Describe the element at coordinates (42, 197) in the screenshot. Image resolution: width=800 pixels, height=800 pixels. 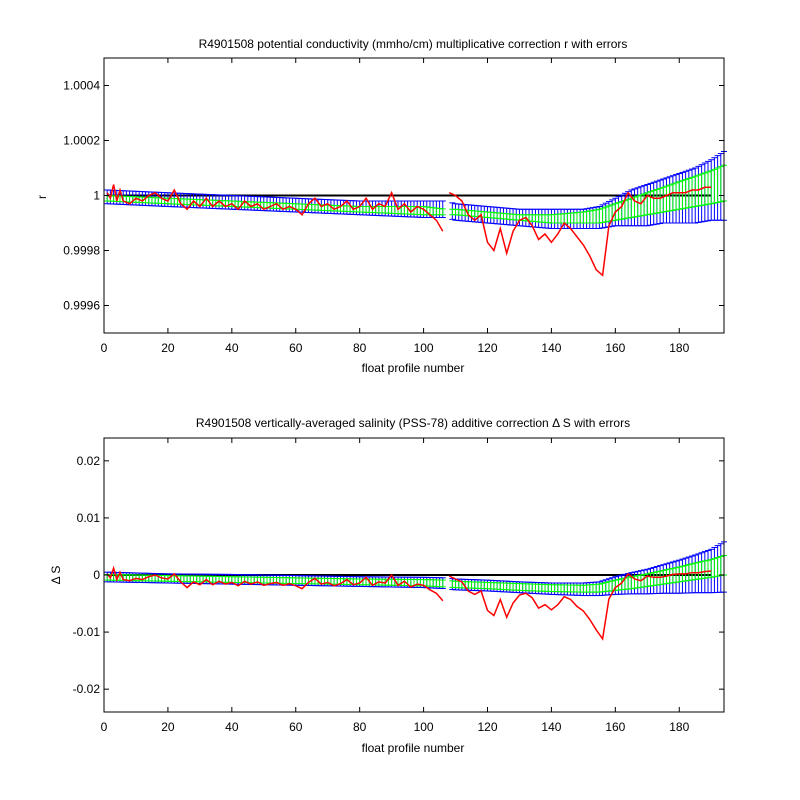
I see `conductivity-y-axis-label: r` at that location.